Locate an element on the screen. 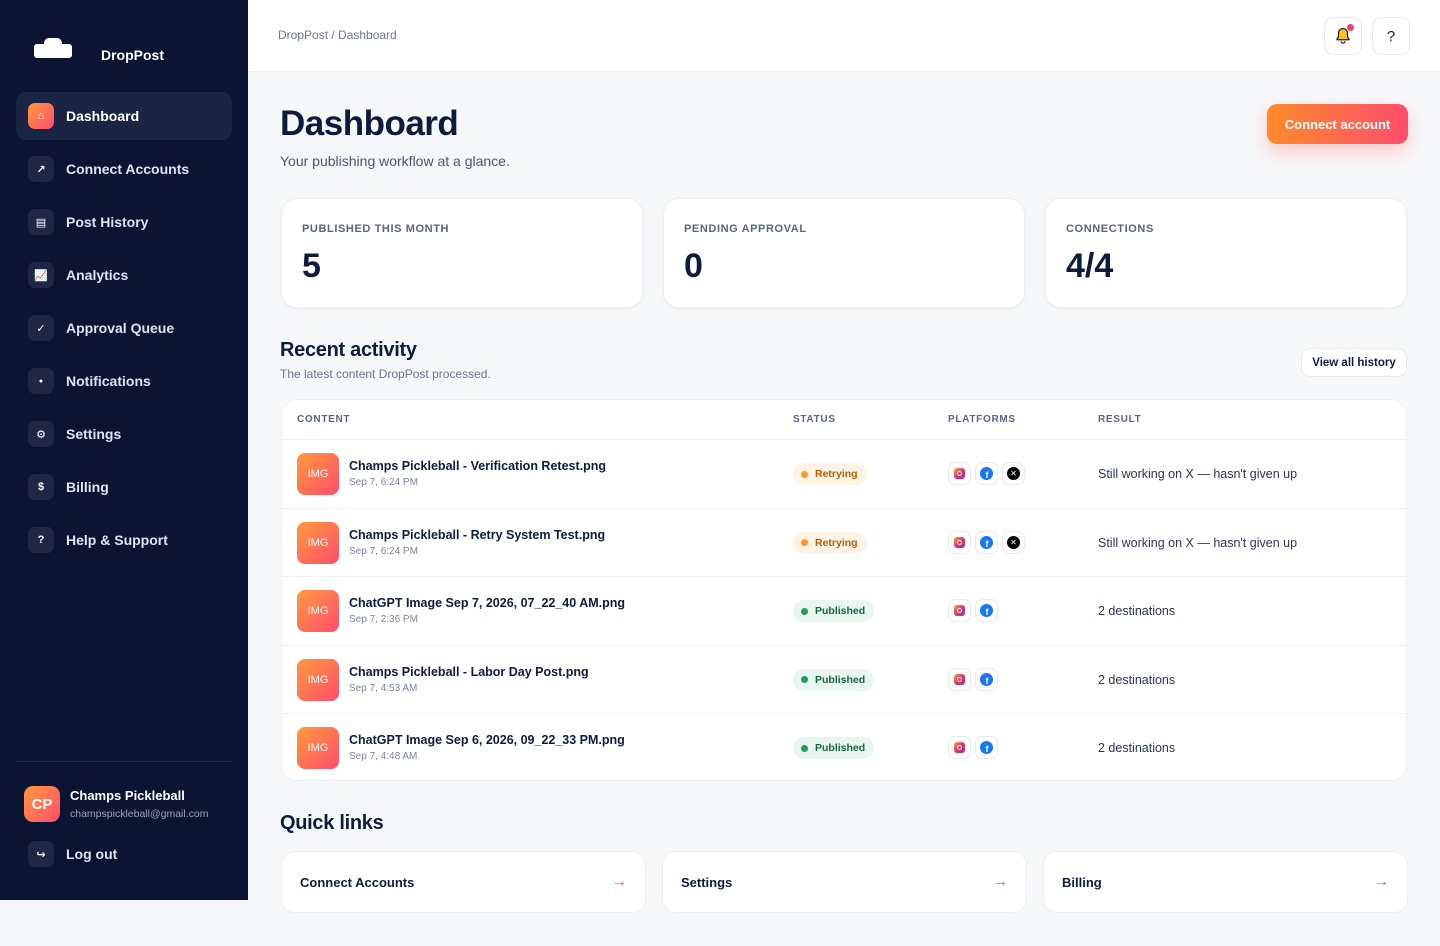 This screenshot has height=946, width=1440. column-header-content: CONTENT is located at coordinates (324, 419).